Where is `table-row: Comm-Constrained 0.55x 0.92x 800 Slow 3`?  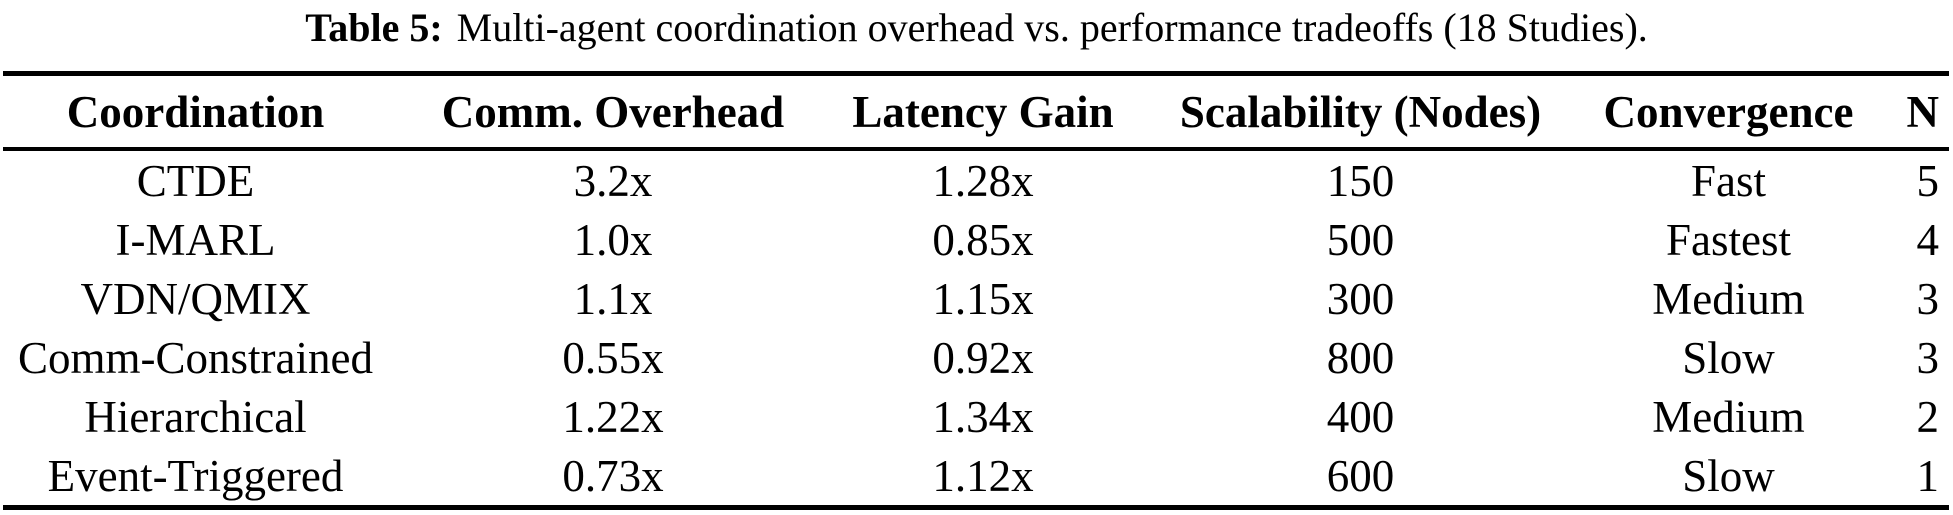 table-row: Comm-Constrained 0.55x 0.92x 800 Slow 3 is located at coordinates (976, 357).